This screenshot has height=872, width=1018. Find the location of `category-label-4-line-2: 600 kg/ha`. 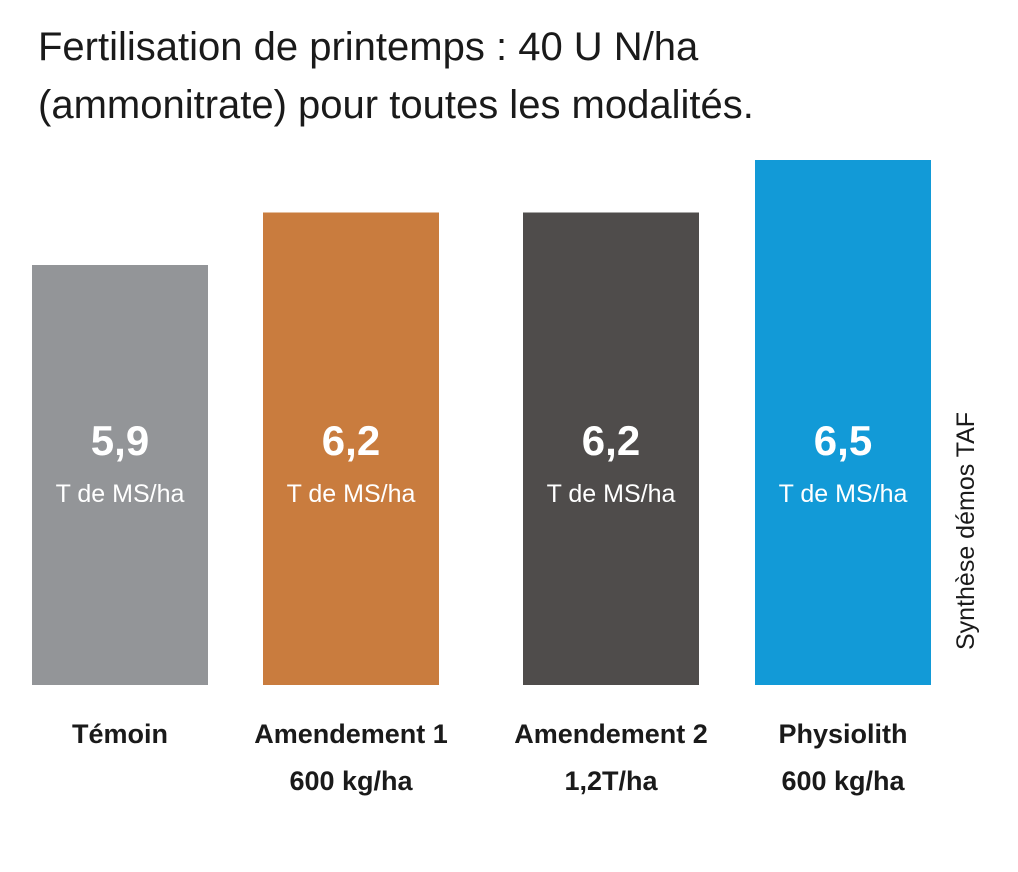

category-label-4-line-2: 600 kg/ha is located at coordinates (843, 781).